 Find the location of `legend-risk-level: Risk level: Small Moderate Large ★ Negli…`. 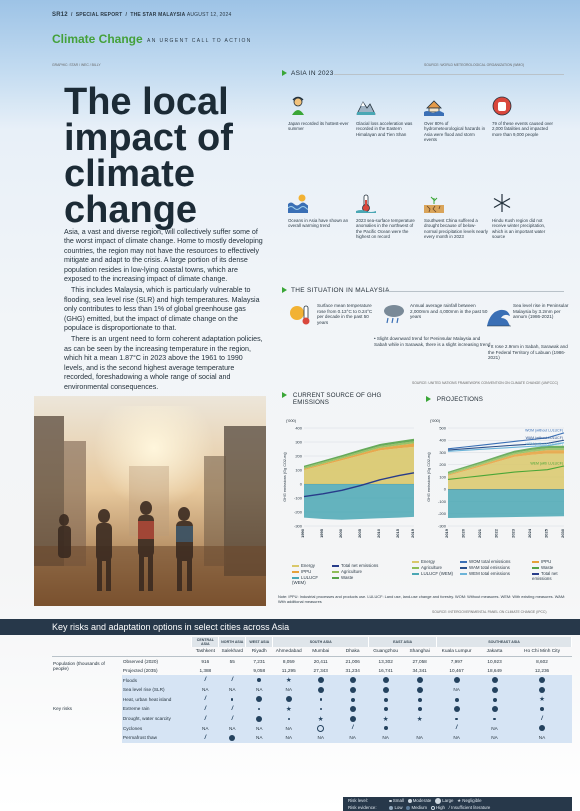

legend-risk-level: Risk level: Small Moderate Large ★ Negli… is located at coordinates (415, 801).